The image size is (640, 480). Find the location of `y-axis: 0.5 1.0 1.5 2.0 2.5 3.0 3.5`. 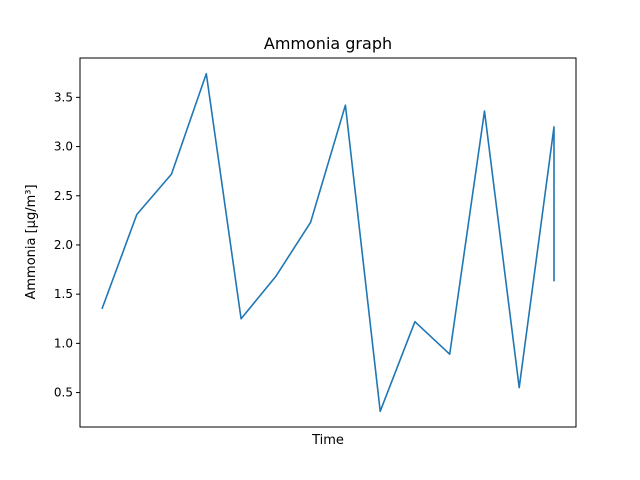

y-axis: 0.5 1.0 1.5 2.0 2.5 3.0 3.5 is located at coordinates (67, 245).